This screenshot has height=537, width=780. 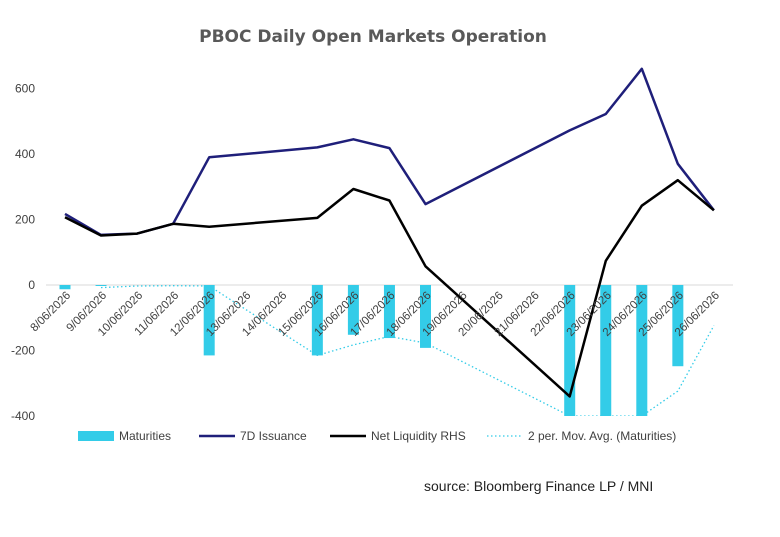 What do you see at coordinates (602, 436) in the screenshot?
I see `legend-label: 2 per. Mov. Avg. (Maturities)` at bounding box center [602, 436].